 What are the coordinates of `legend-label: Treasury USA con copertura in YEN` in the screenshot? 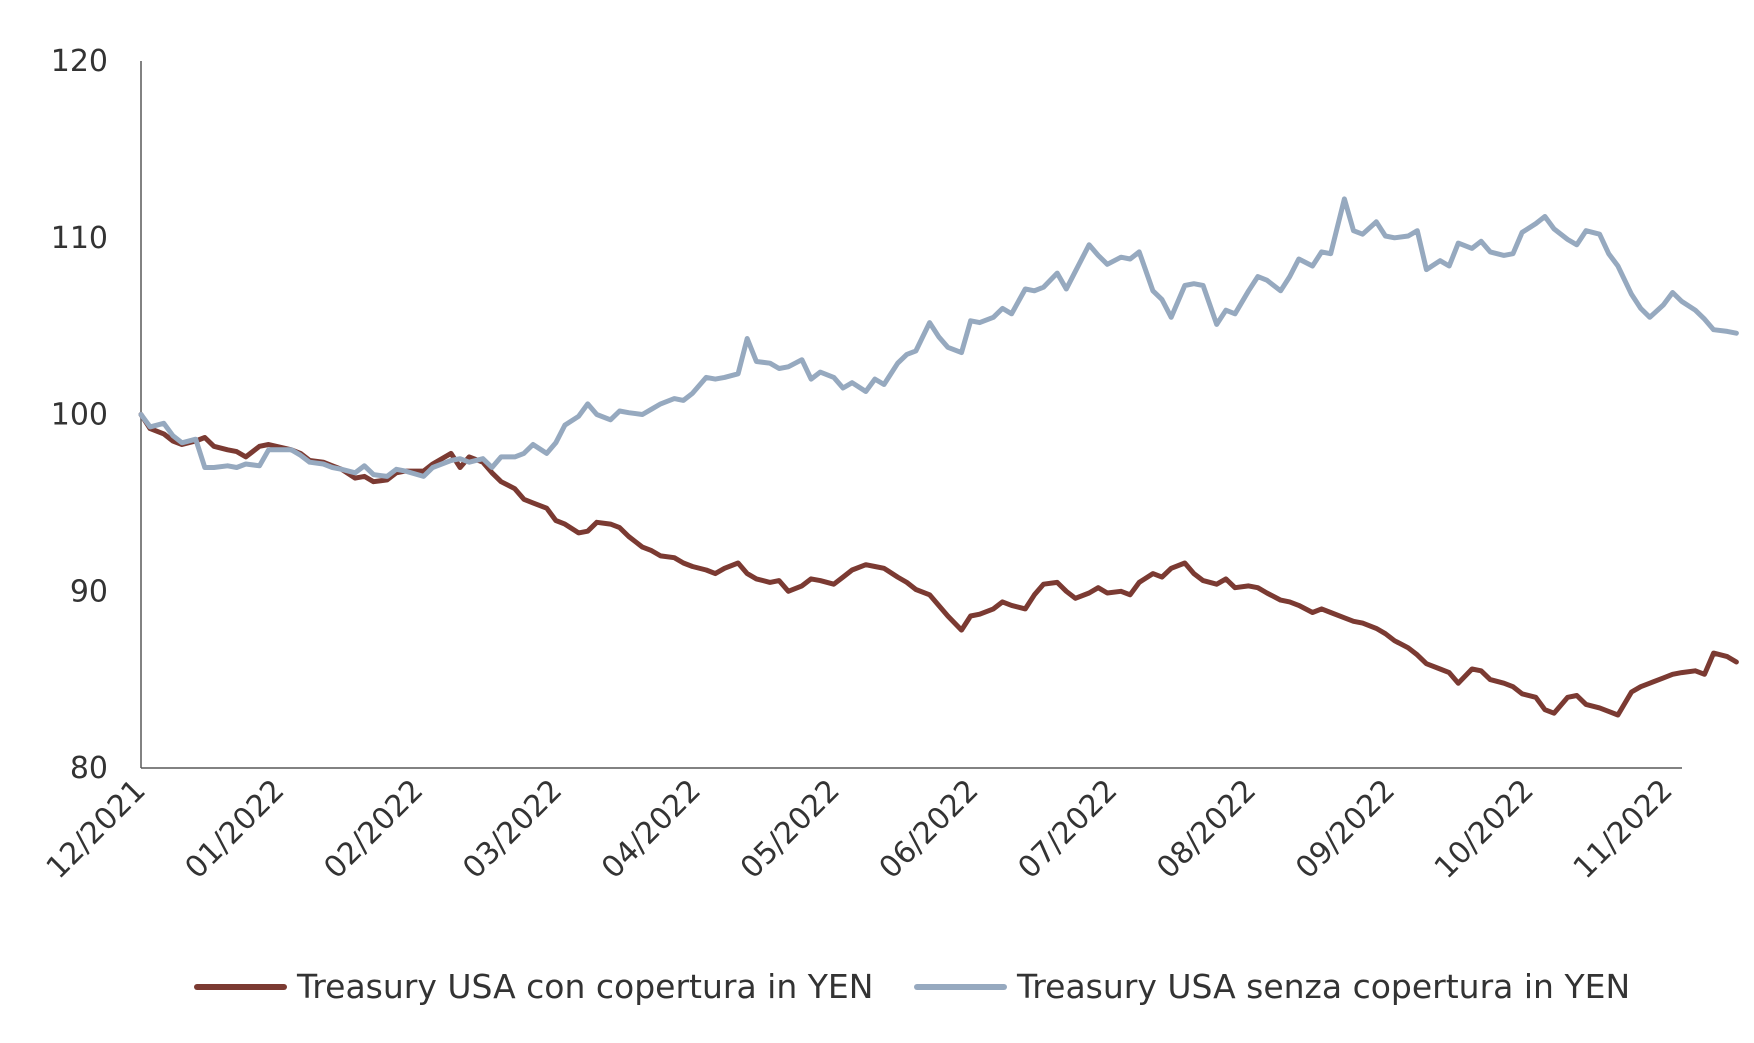 It's located at (584, 986).